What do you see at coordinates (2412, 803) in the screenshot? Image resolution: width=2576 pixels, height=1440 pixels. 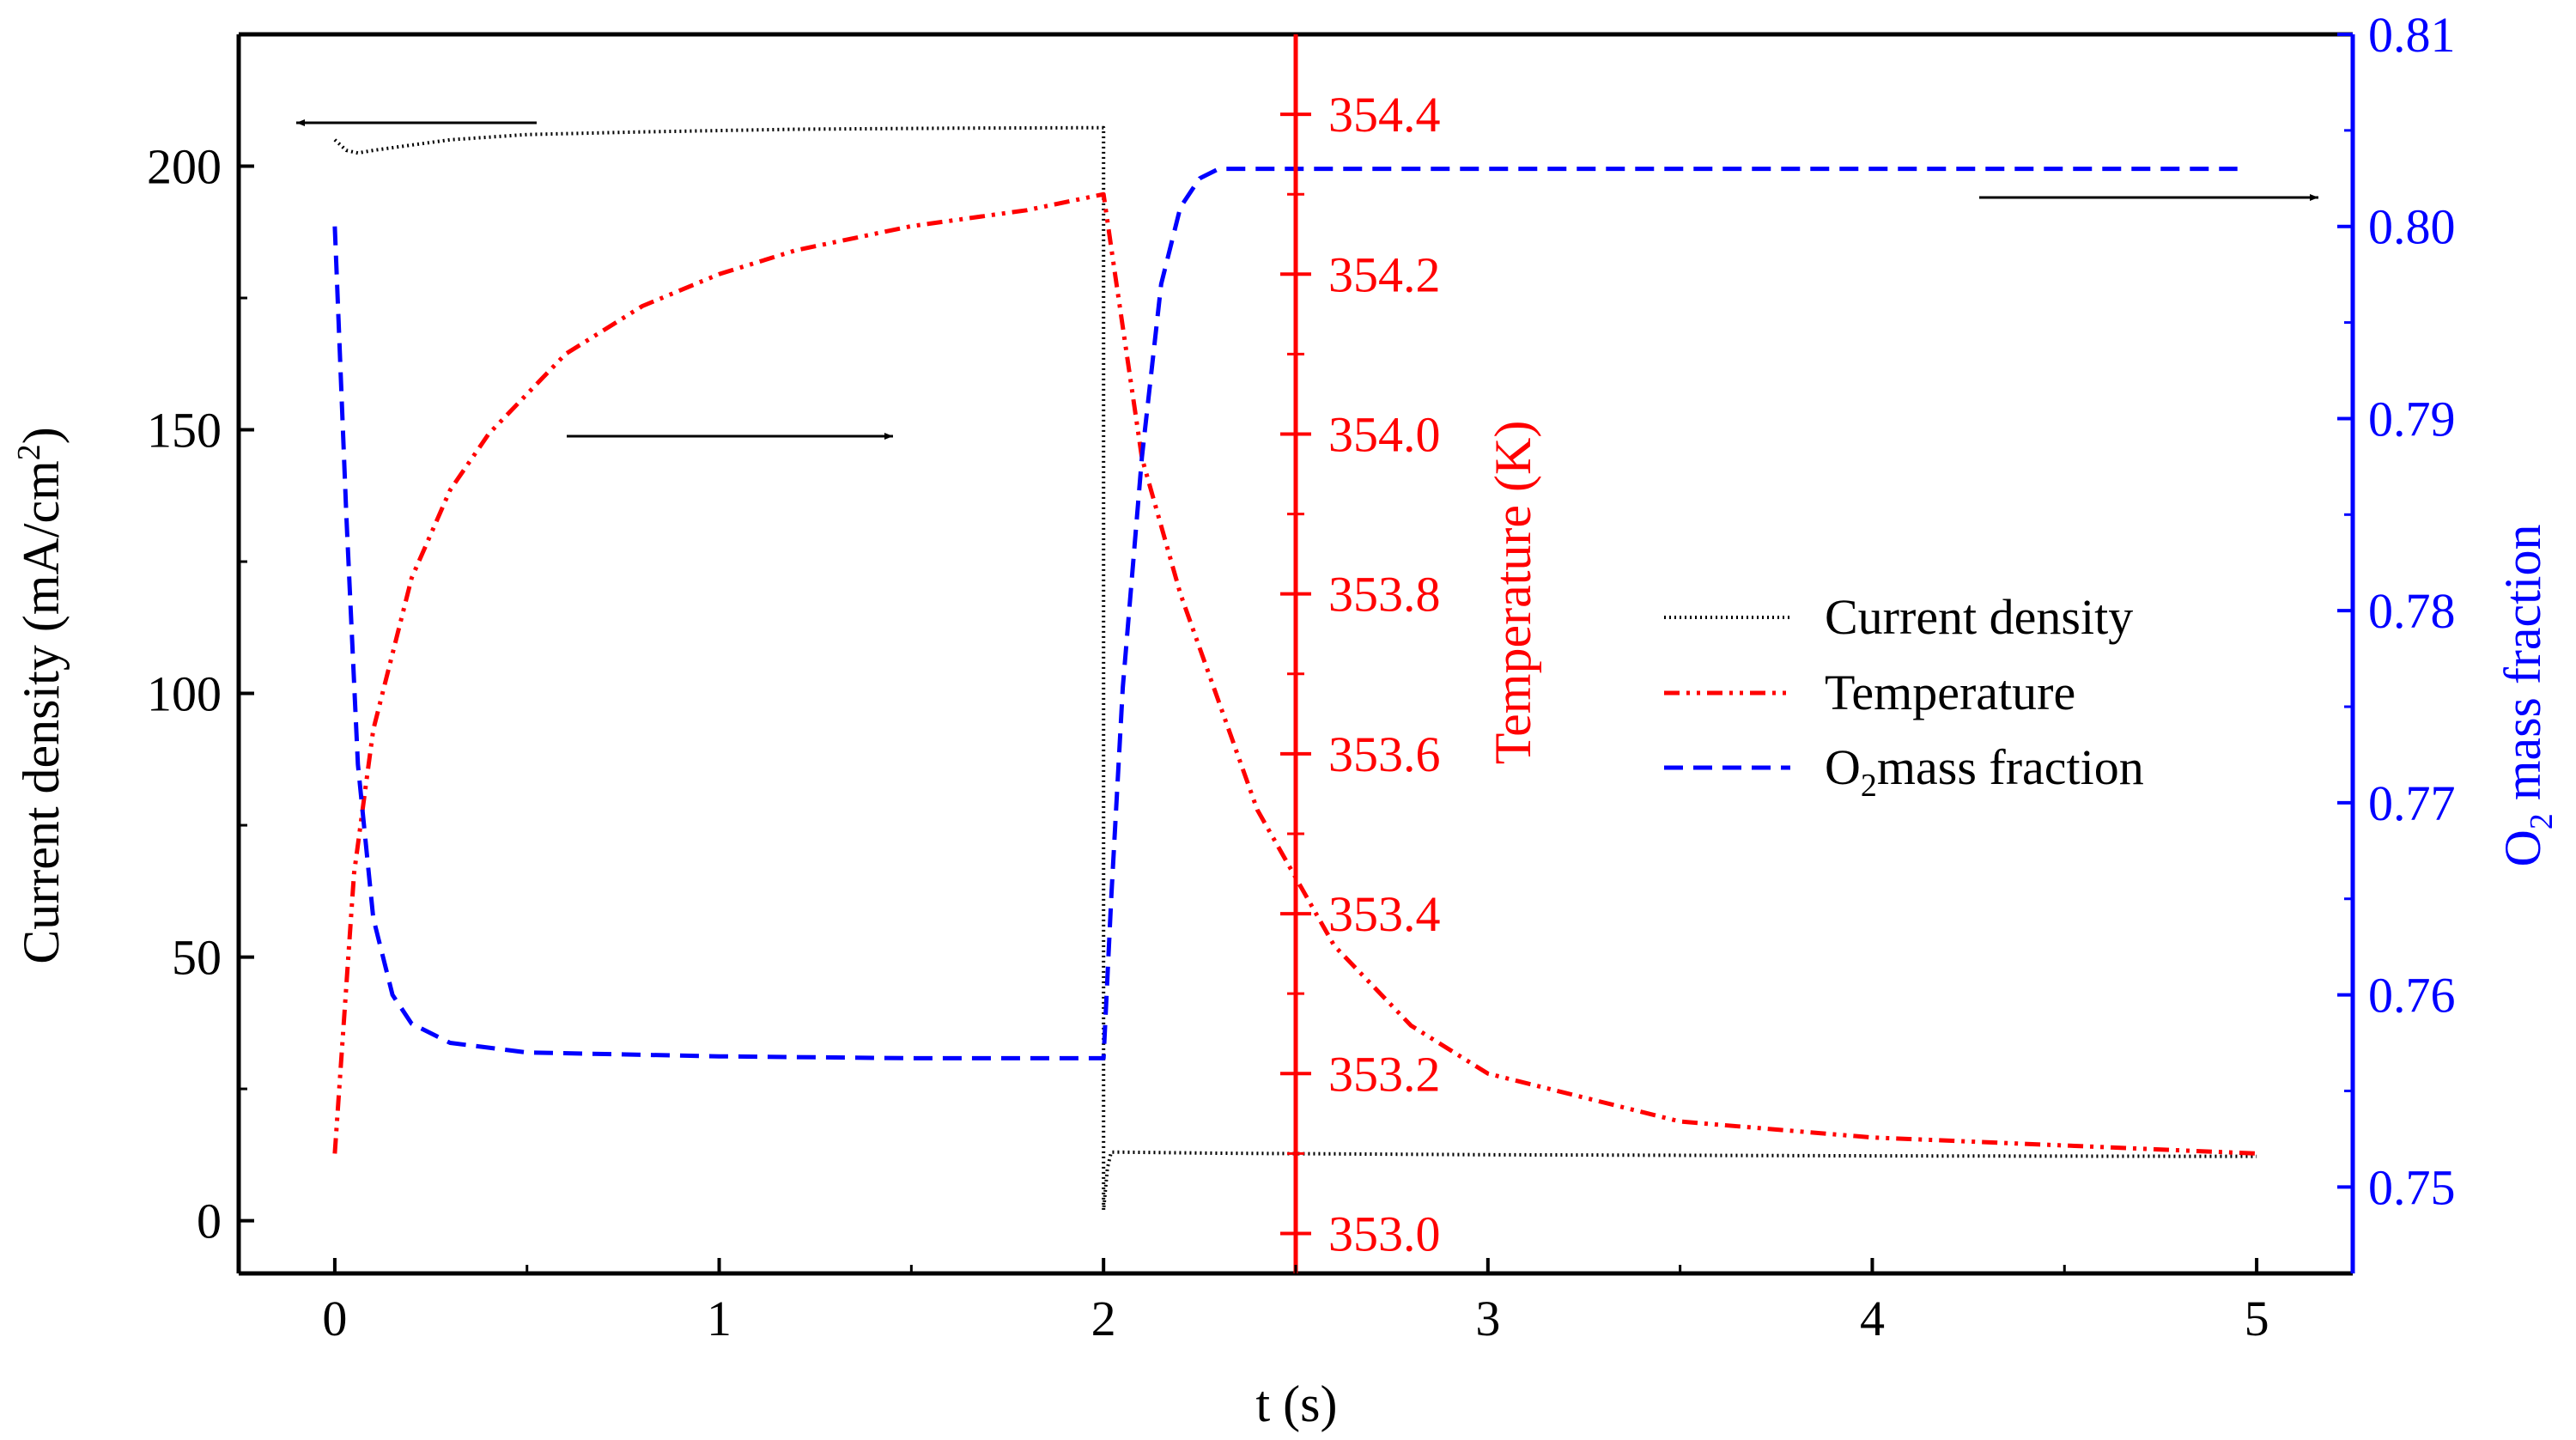 I see `right-tick-label: 0.77` at bounding box center [2412, 803].